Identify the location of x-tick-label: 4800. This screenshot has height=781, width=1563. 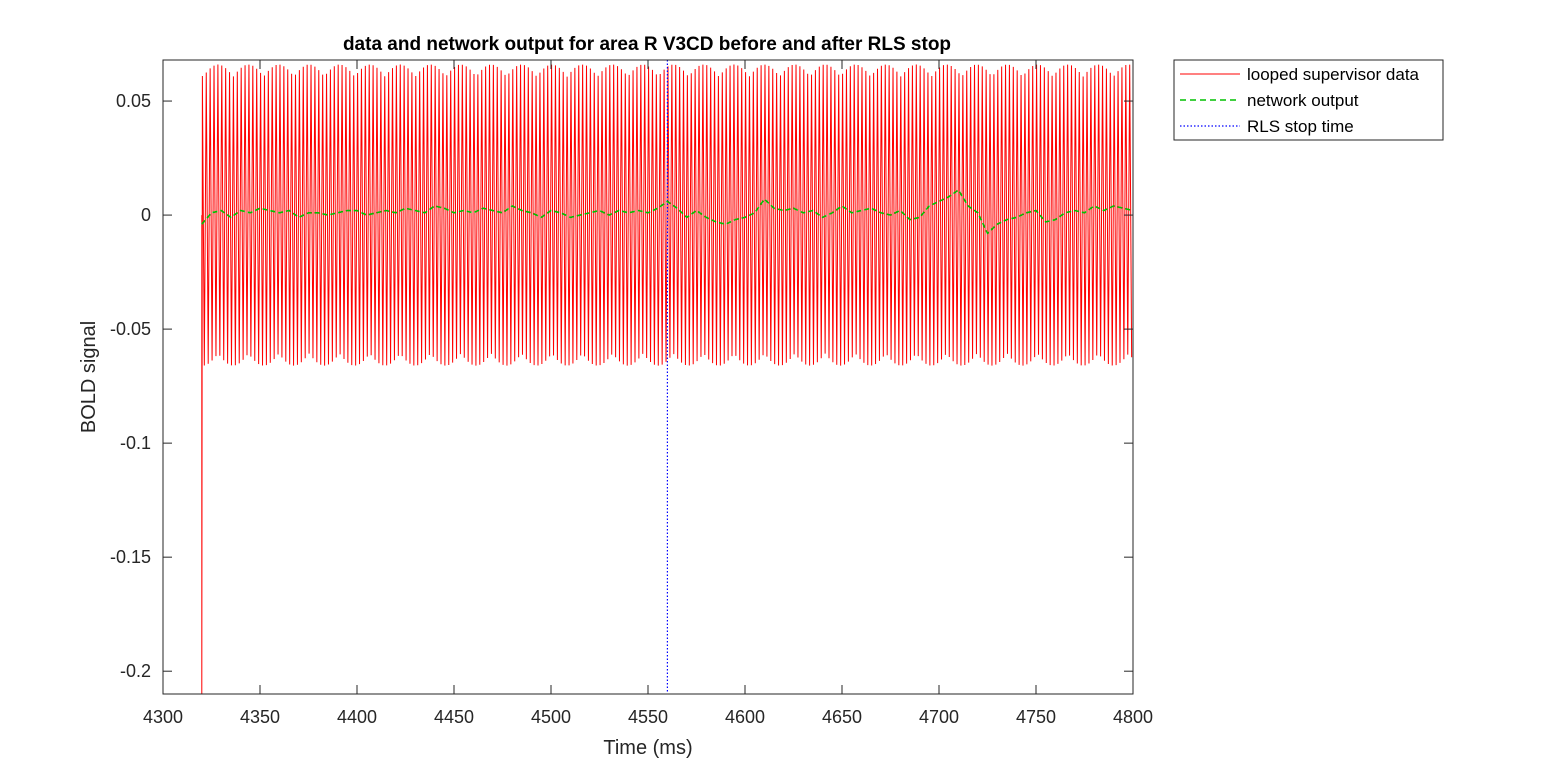
(1133, 717).